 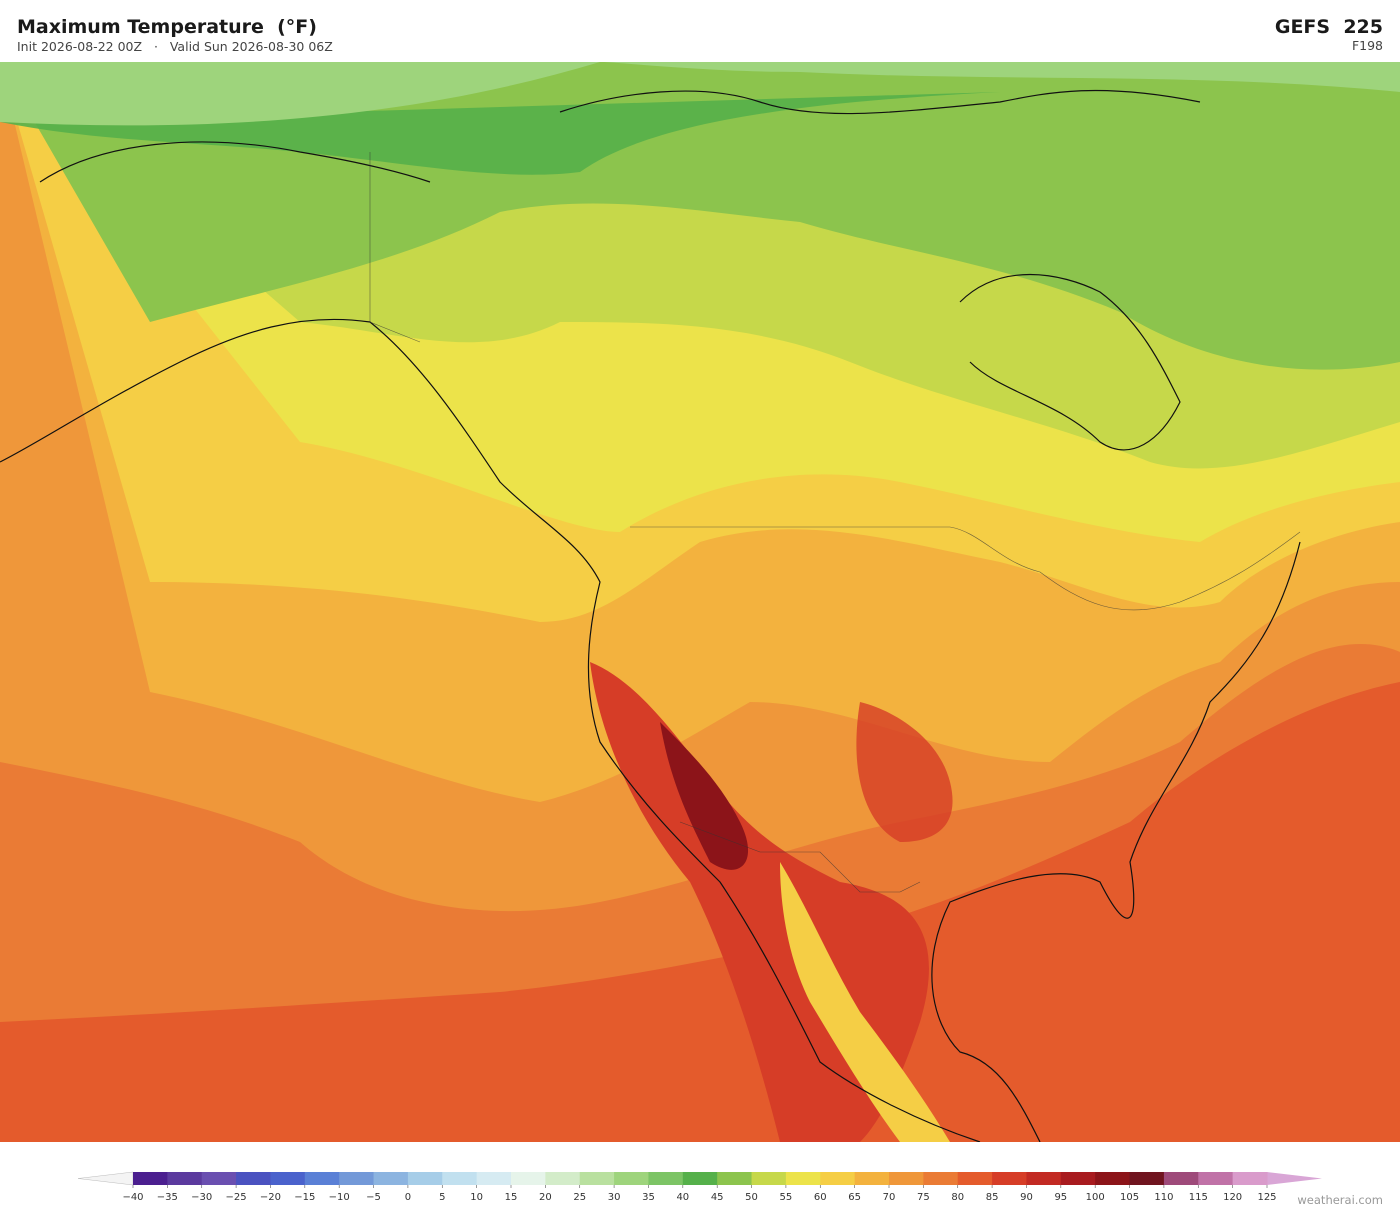 I want to click on colorbar-under, so click(x=105, y=1178).